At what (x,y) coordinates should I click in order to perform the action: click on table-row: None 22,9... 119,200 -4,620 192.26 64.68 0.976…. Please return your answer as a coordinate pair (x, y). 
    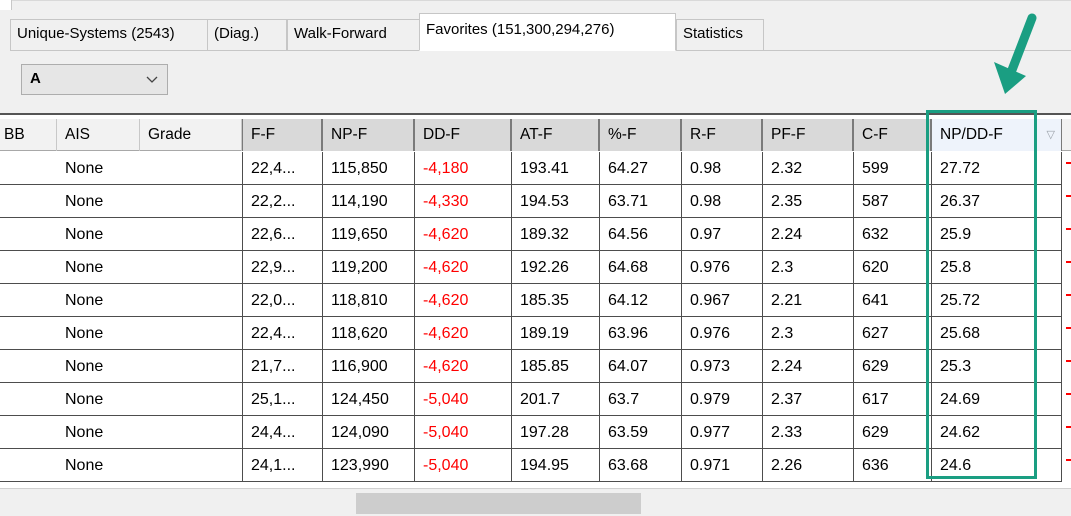
    Looking at the image, I should click on (535, 267).